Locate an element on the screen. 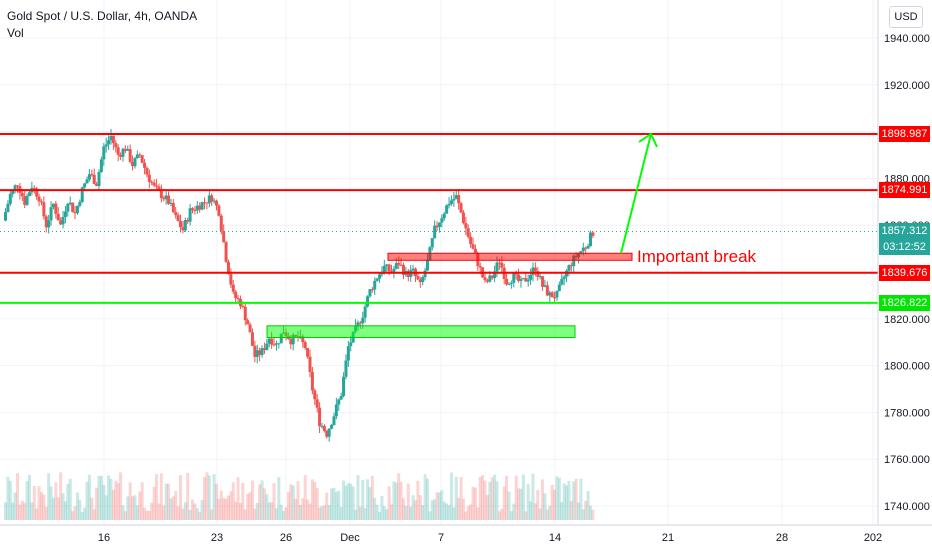  price-label-current: 1857.312 is located at coordinates (904, 231).